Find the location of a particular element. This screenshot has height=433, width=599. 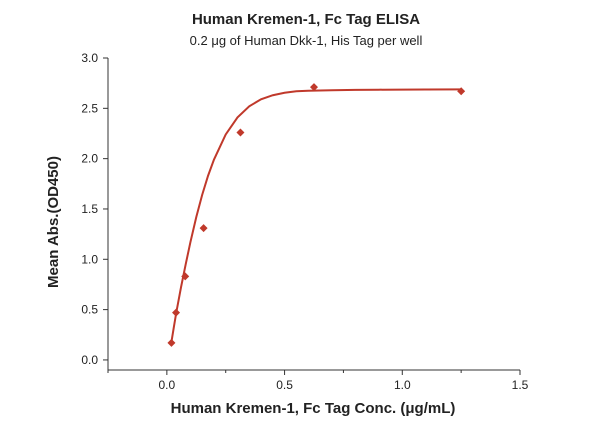

x-tick-label: 0.0 is located at coordinates (167, 385).